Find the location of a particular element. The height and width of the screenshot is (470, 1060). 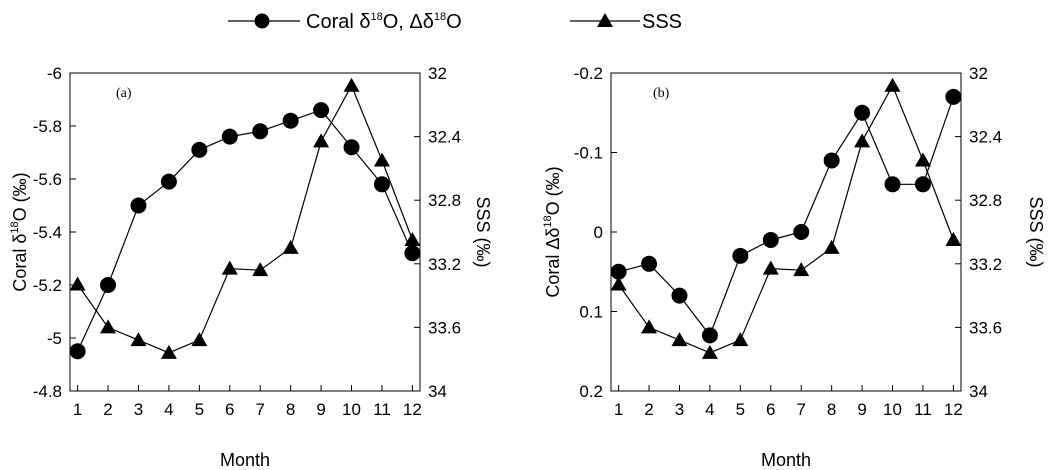

panel-b-right-tick-label: 33.2 is located at coordinates (985, 264).